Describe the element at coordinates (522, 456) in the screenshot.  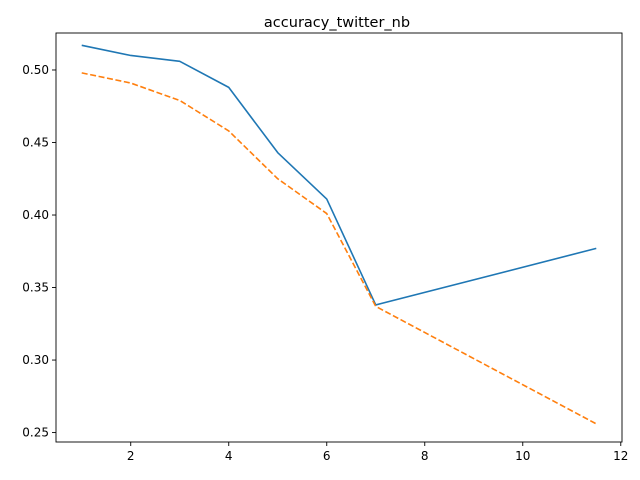
I see `x-tick-label: 10` at that location.